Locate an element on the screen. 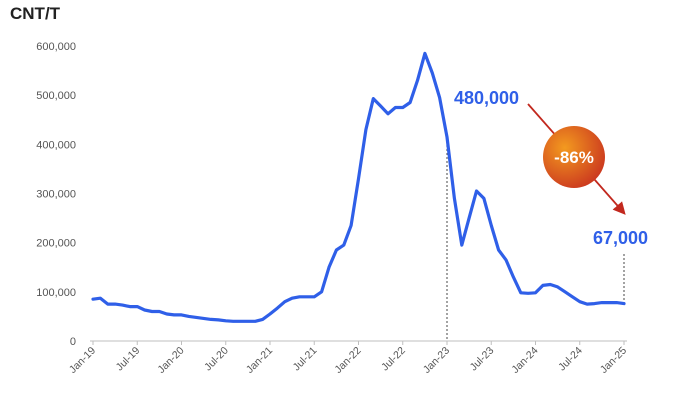  x-tick-label: Jul-22 is located at coordinates (393, 359).